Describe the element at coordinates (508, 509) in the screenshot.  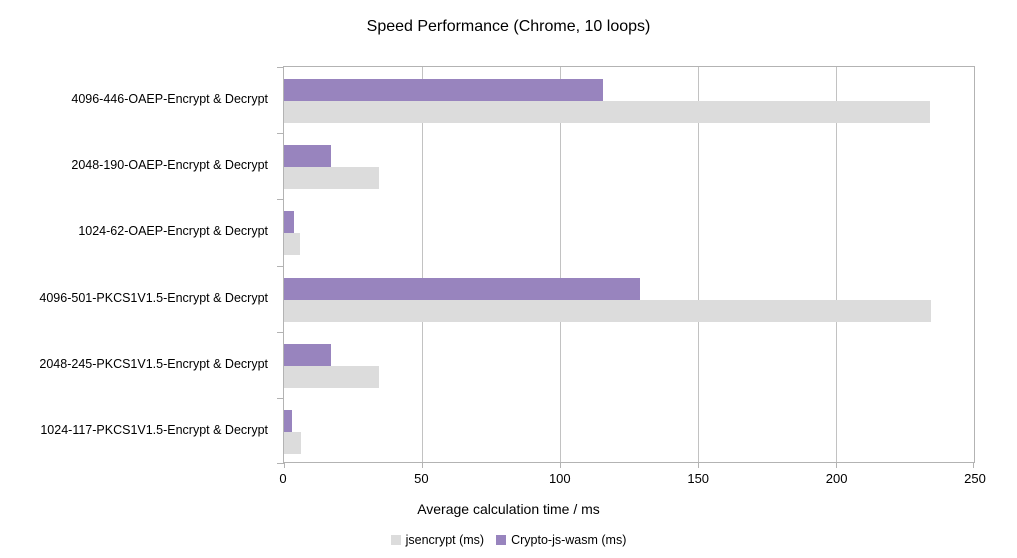
I see `x-axis-title: Average calculation time / ms` at that location.